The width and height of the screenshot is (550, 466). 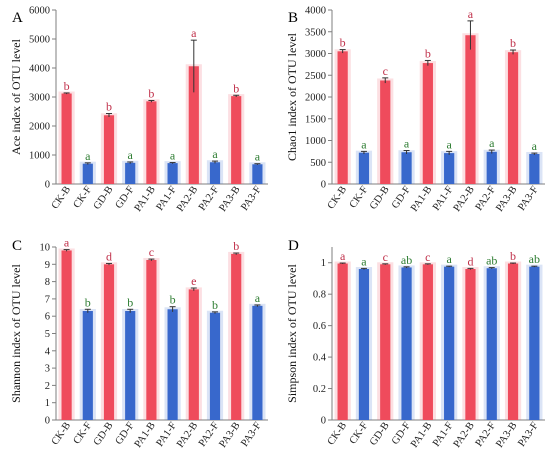 I want to click on y-tick-label: 0.4, so click(x=320, y=358).